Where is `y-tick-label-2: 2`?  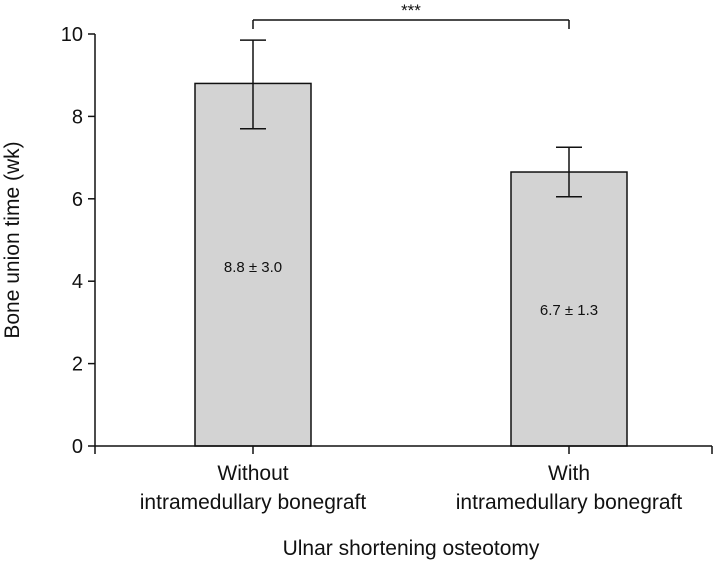
y-tick-label-2: 2 is located at coordinates (77, 365).